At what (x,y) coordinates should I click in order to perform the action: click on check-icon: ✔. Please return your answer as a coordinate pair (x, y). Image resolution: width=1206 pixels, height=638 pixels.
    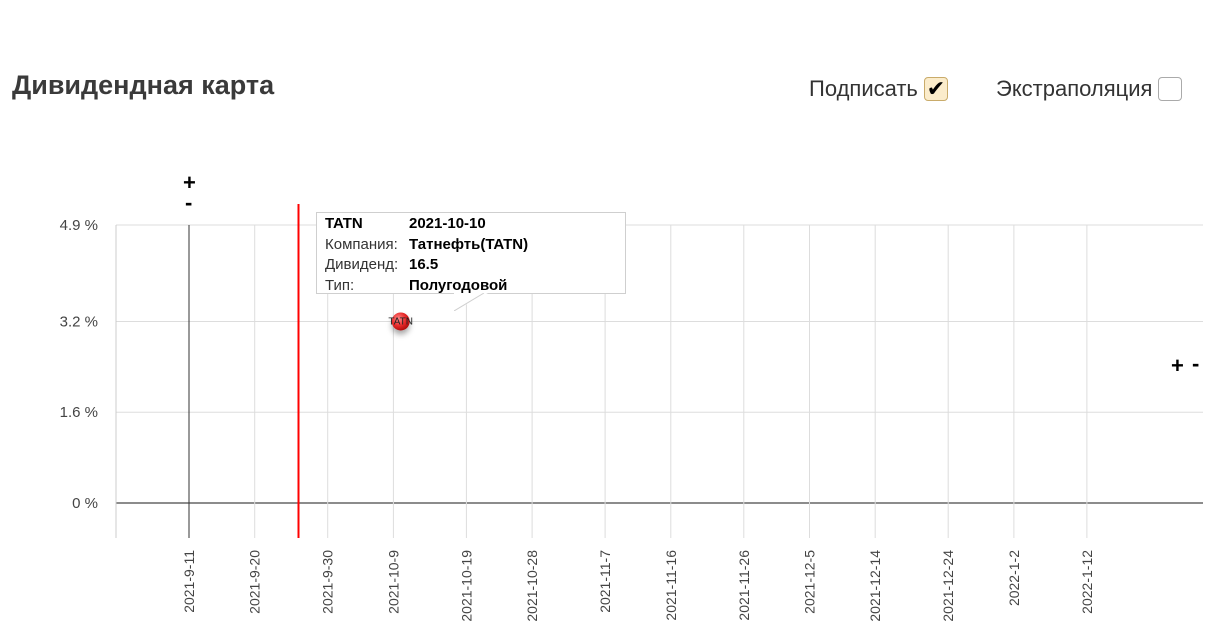
    Looking at the image, I should click on (936, 88).